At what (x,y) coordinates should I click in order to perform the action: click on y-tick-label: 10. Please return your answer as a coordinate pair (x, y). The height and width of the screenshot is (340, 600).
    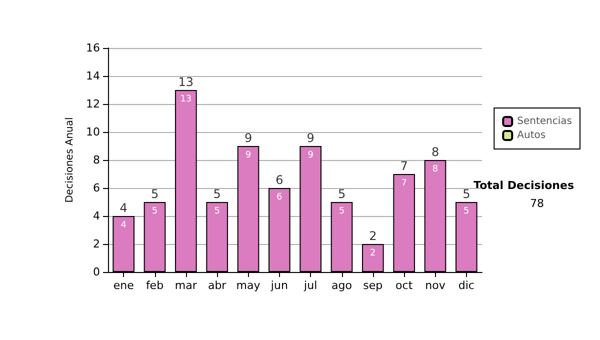
    Looking at the image, I should click on (93, 132).